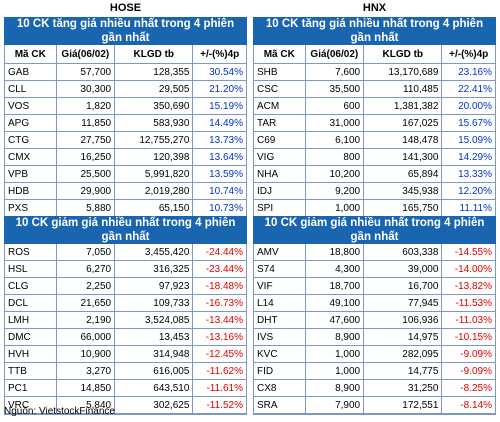 This screenshot has height=422, width=500. What do you see at coordinates (374, 72) in the screenshot?
I see `table-row: SHB 7,600 13,170,689 23.16%` at bounding box center [374, 72].